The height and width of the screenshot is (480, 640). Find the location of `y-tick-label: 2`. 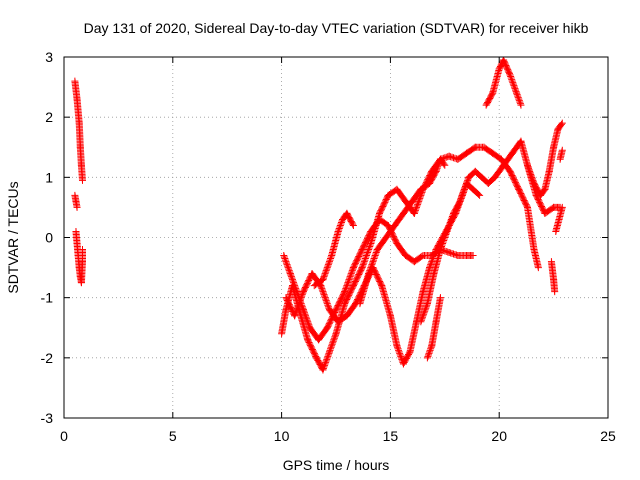

y-tick-label: 2 is located at coordinates (49, 117).